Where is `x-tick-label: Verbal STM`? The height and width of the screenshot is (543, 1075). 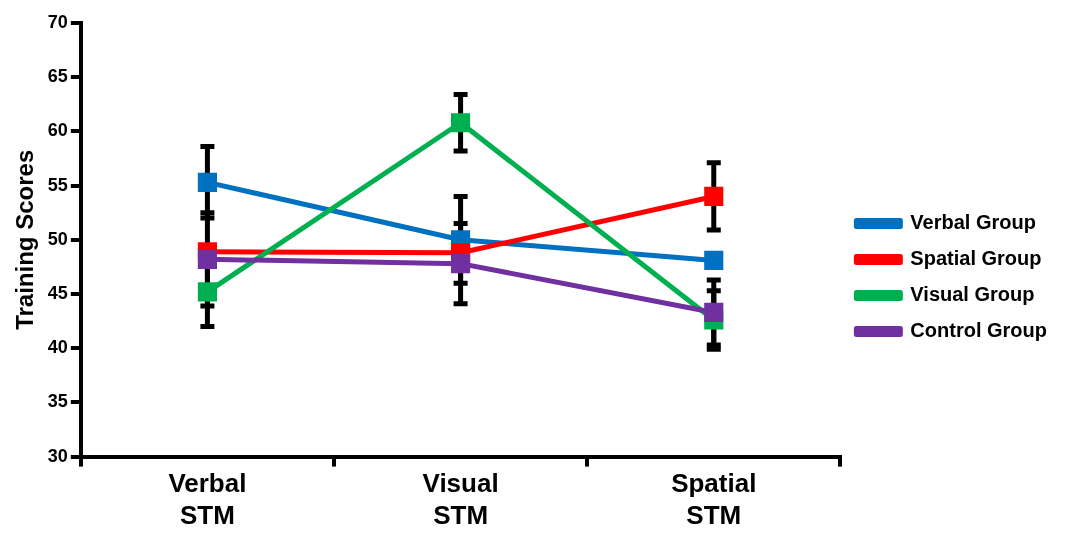
x-tick-label: Verbal STM is located at coordinates (207, 499).